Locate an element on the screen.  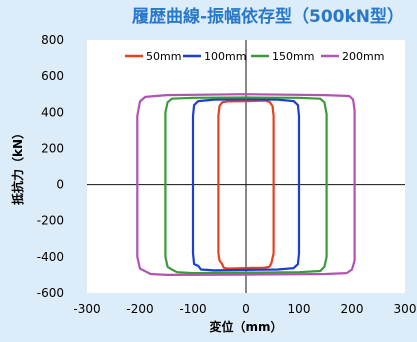
x-tick-label: 200 is located at coordinates (352, 309).